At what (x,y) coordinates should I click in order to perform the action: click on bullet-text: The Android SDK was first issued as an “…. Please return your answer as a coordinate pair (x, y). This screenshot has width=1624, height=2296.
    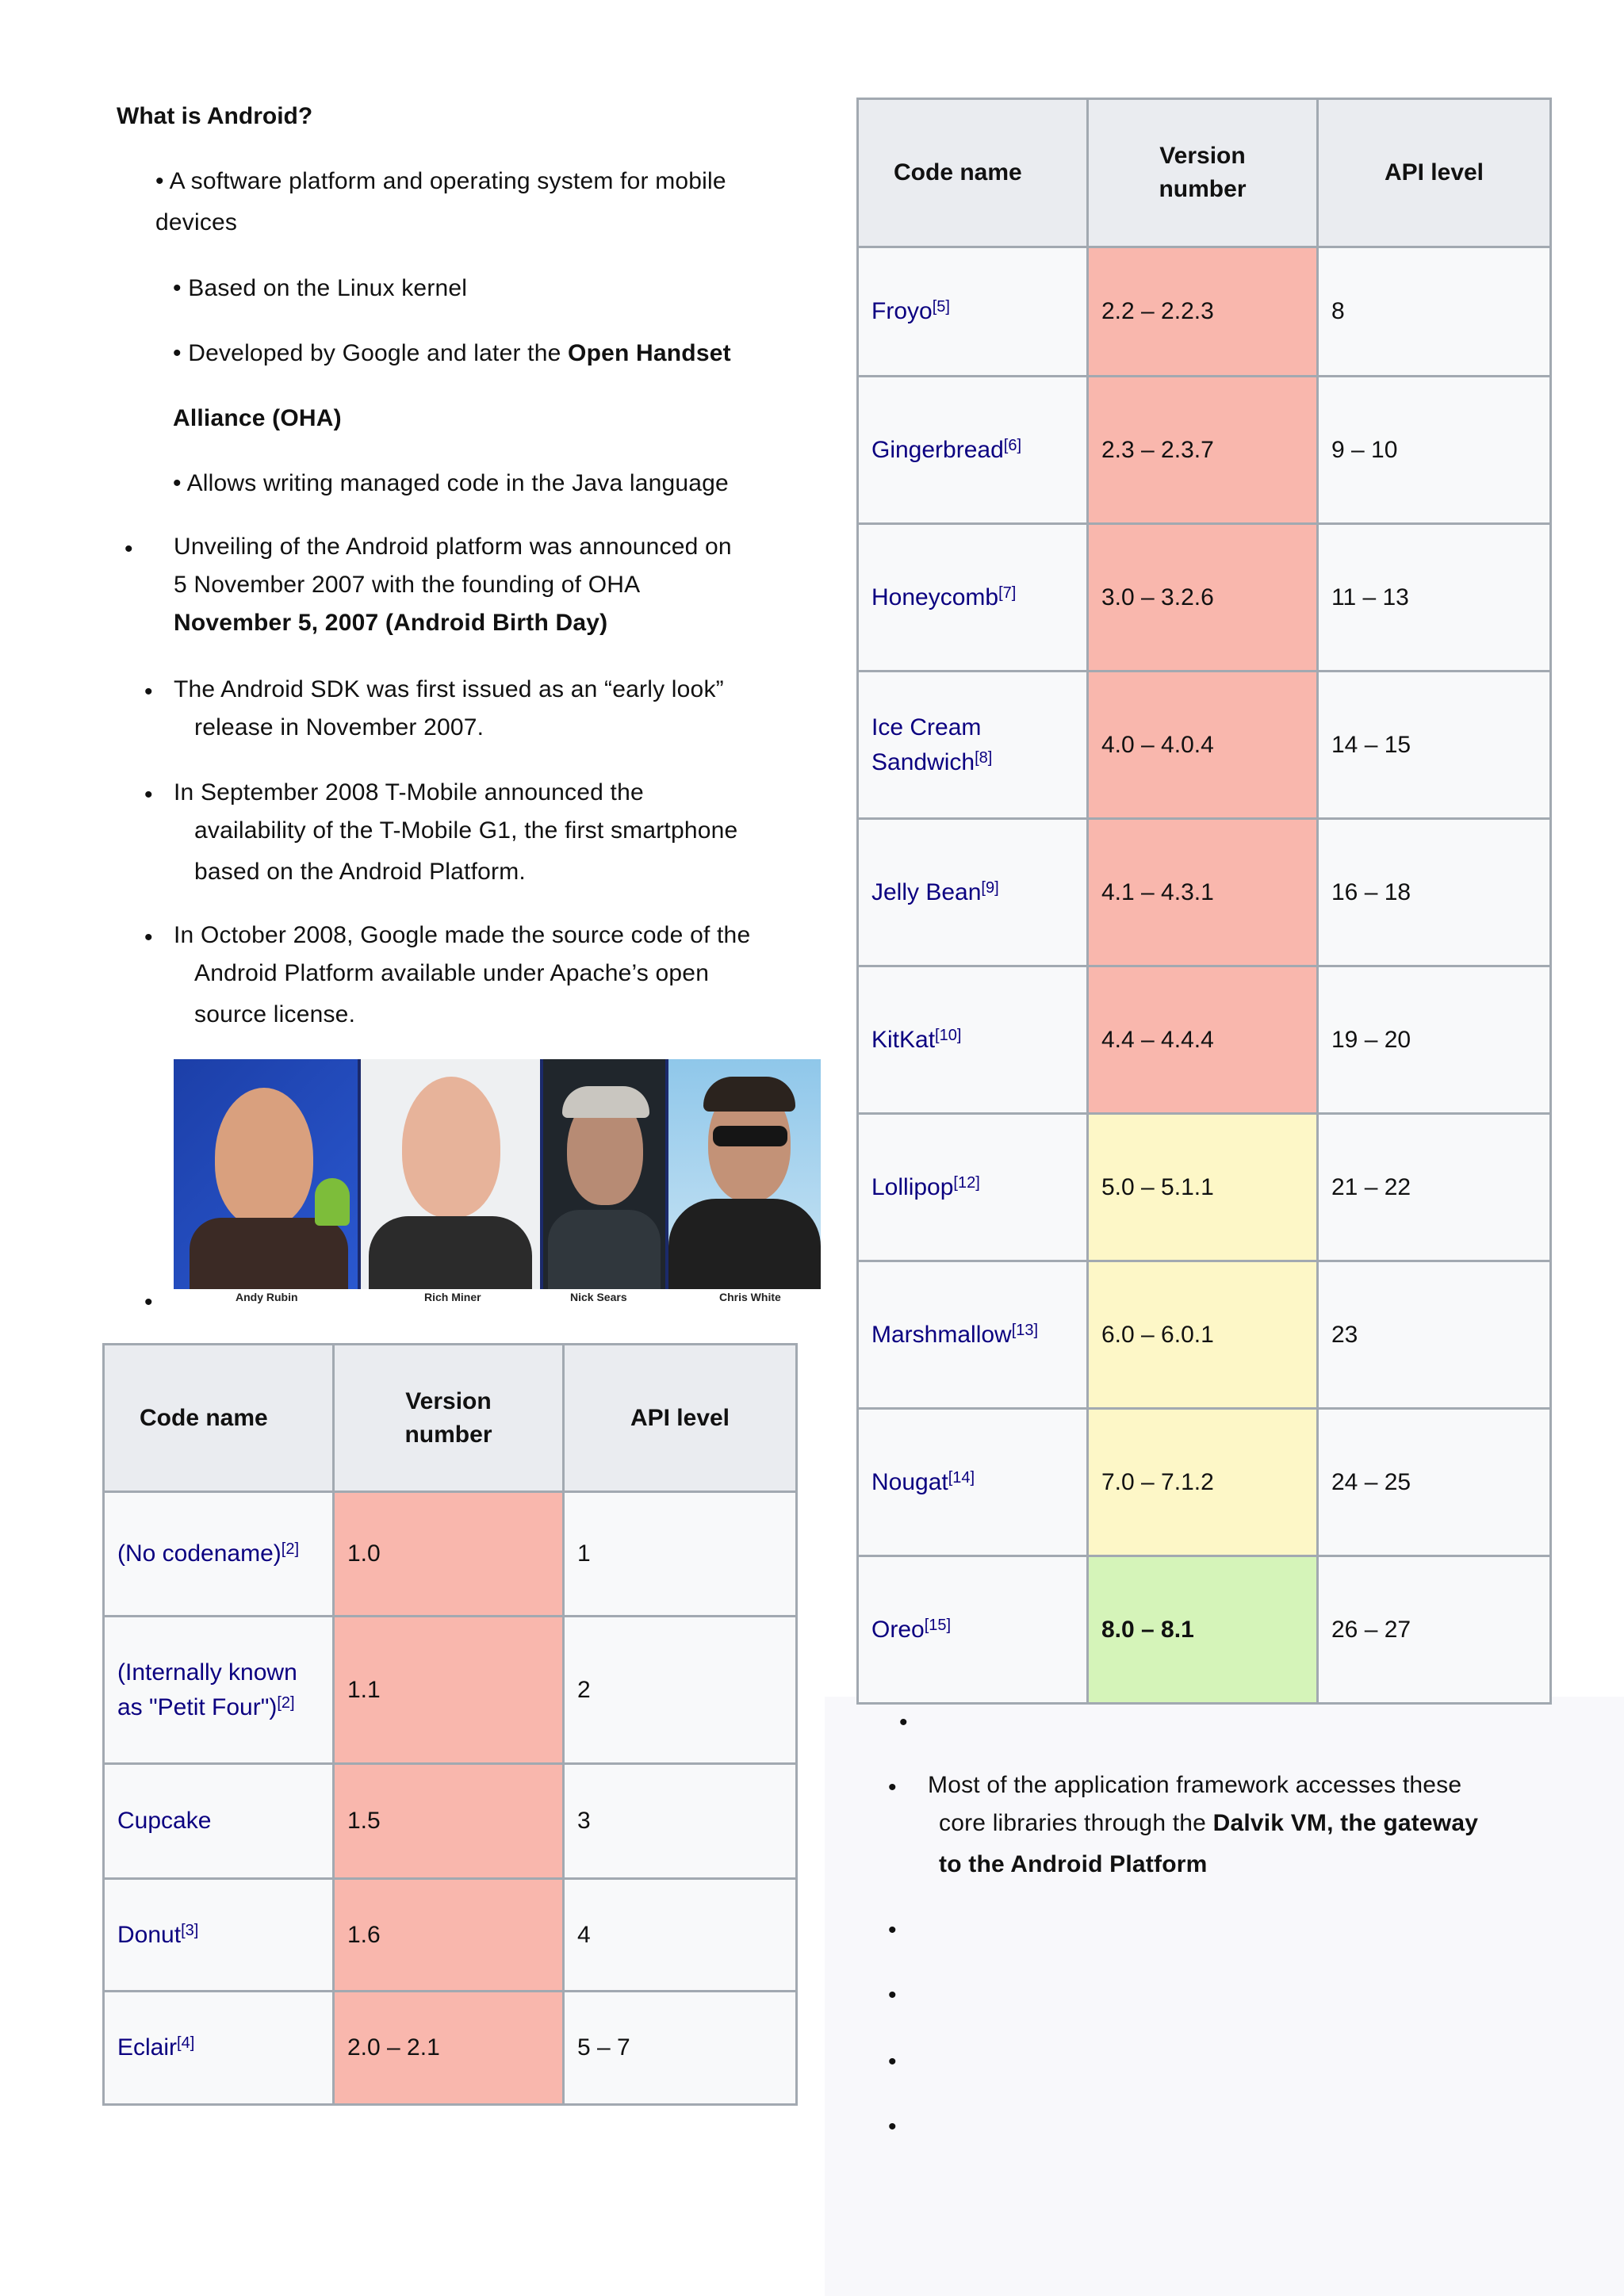
    Looking at the image, I should click on (449, 689).